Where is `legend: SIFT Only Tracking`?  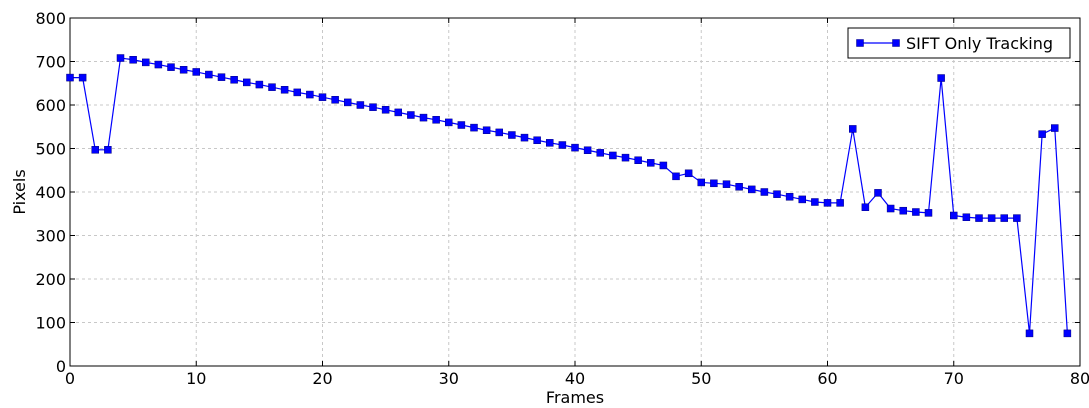 legend: SIFT Only Tracking is located at coordinates (959, 43).